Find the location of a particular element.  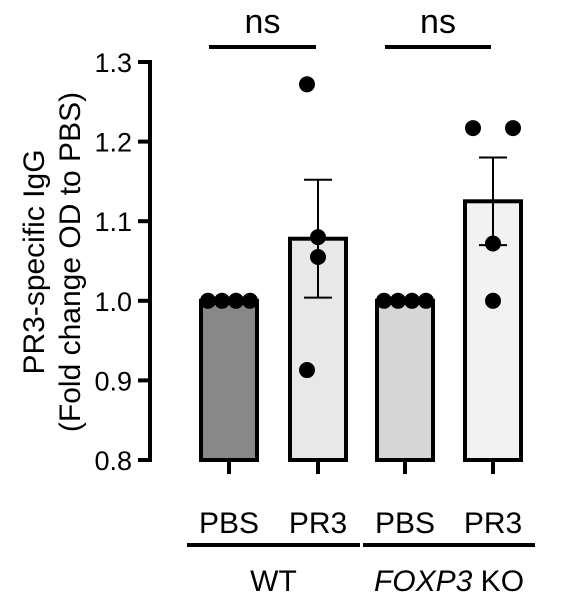

y-tick-label: 1.3 is located at coordinates (113, 63).